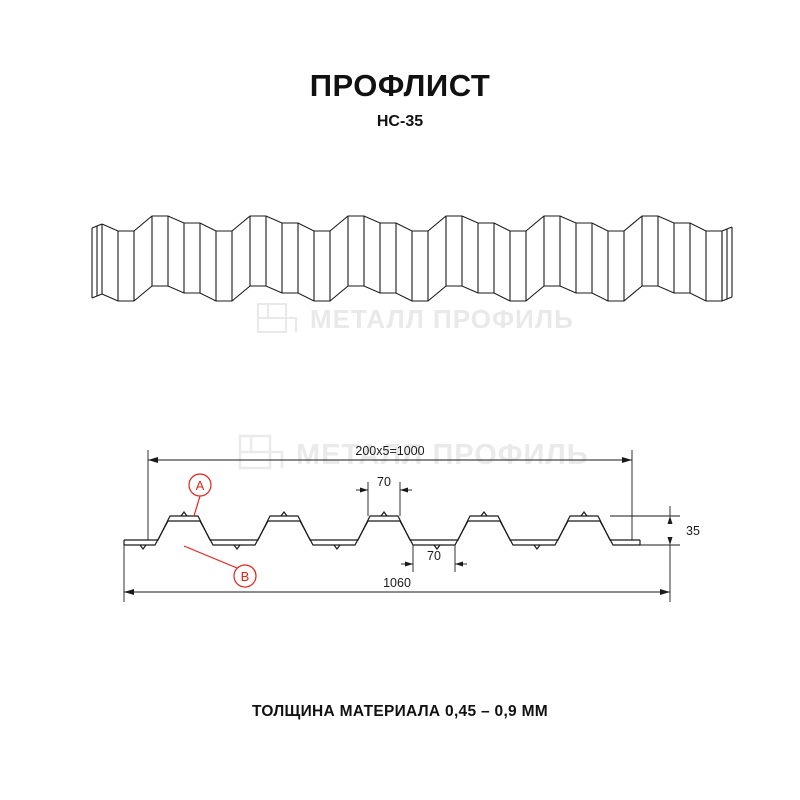 This screenshot has width=800, height=800. What do you see at coordinates (400, 85) in the screenshot?
I see `page-title: ПРОФЛИСТ` at bounding box center [400, 85].